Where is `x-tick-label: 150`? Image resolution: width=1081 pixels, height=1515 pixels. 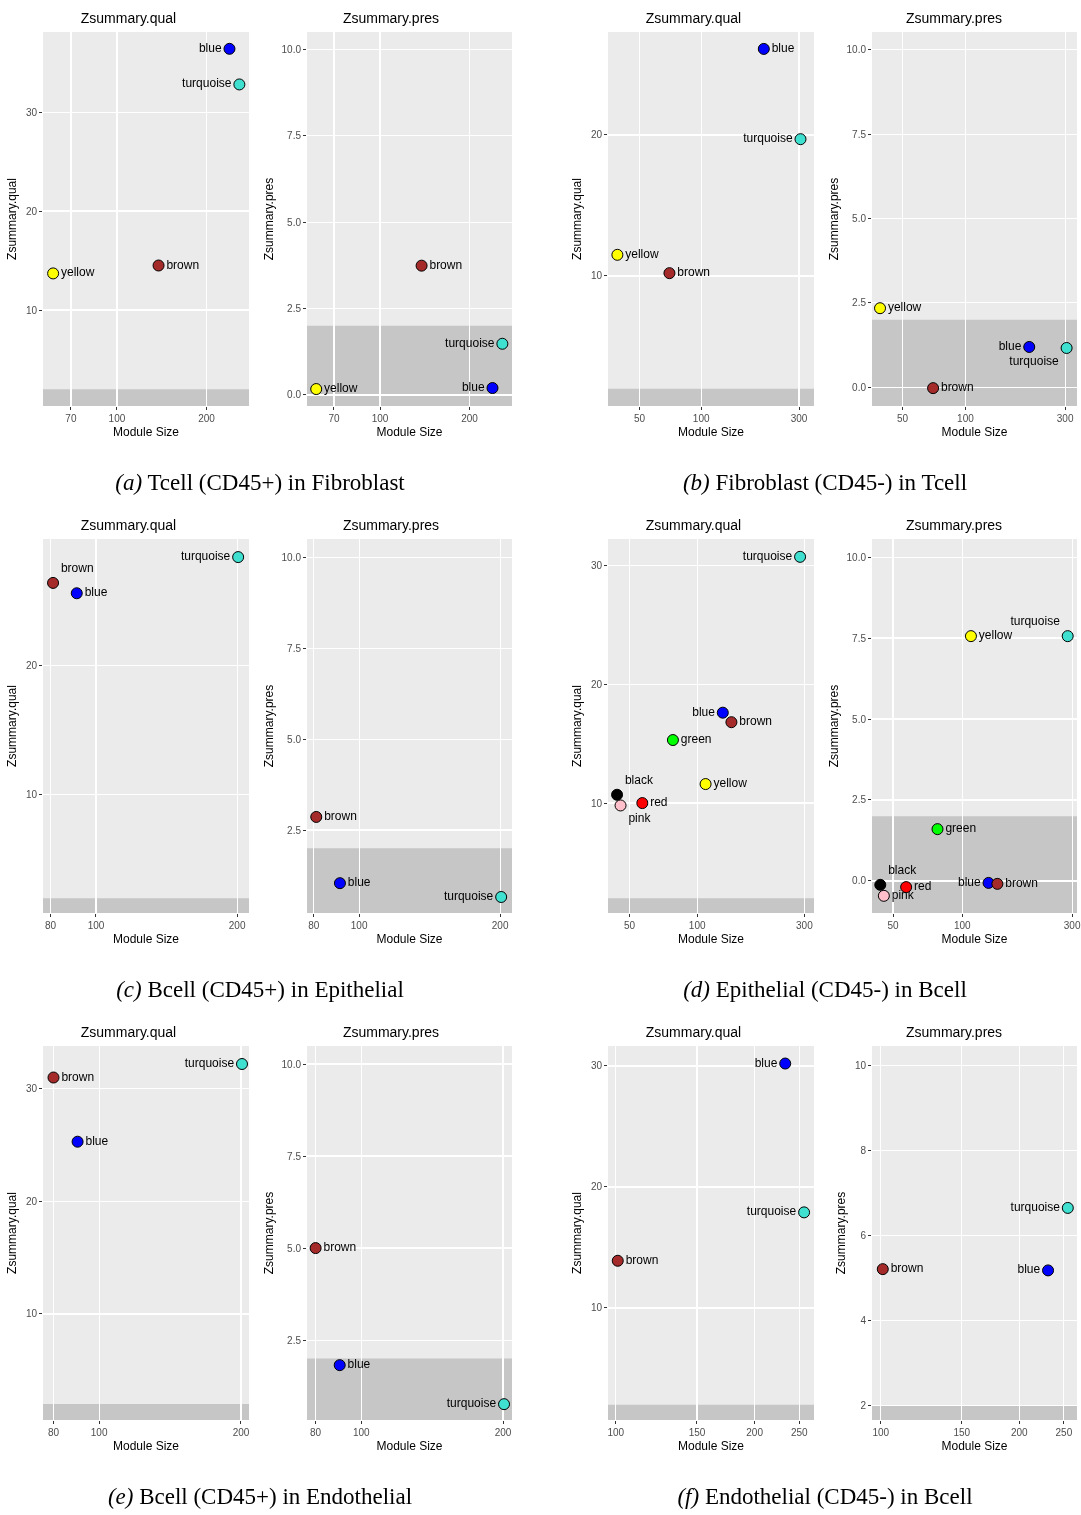 x-tick-label: 150 is located at coordinates (962, 1432).